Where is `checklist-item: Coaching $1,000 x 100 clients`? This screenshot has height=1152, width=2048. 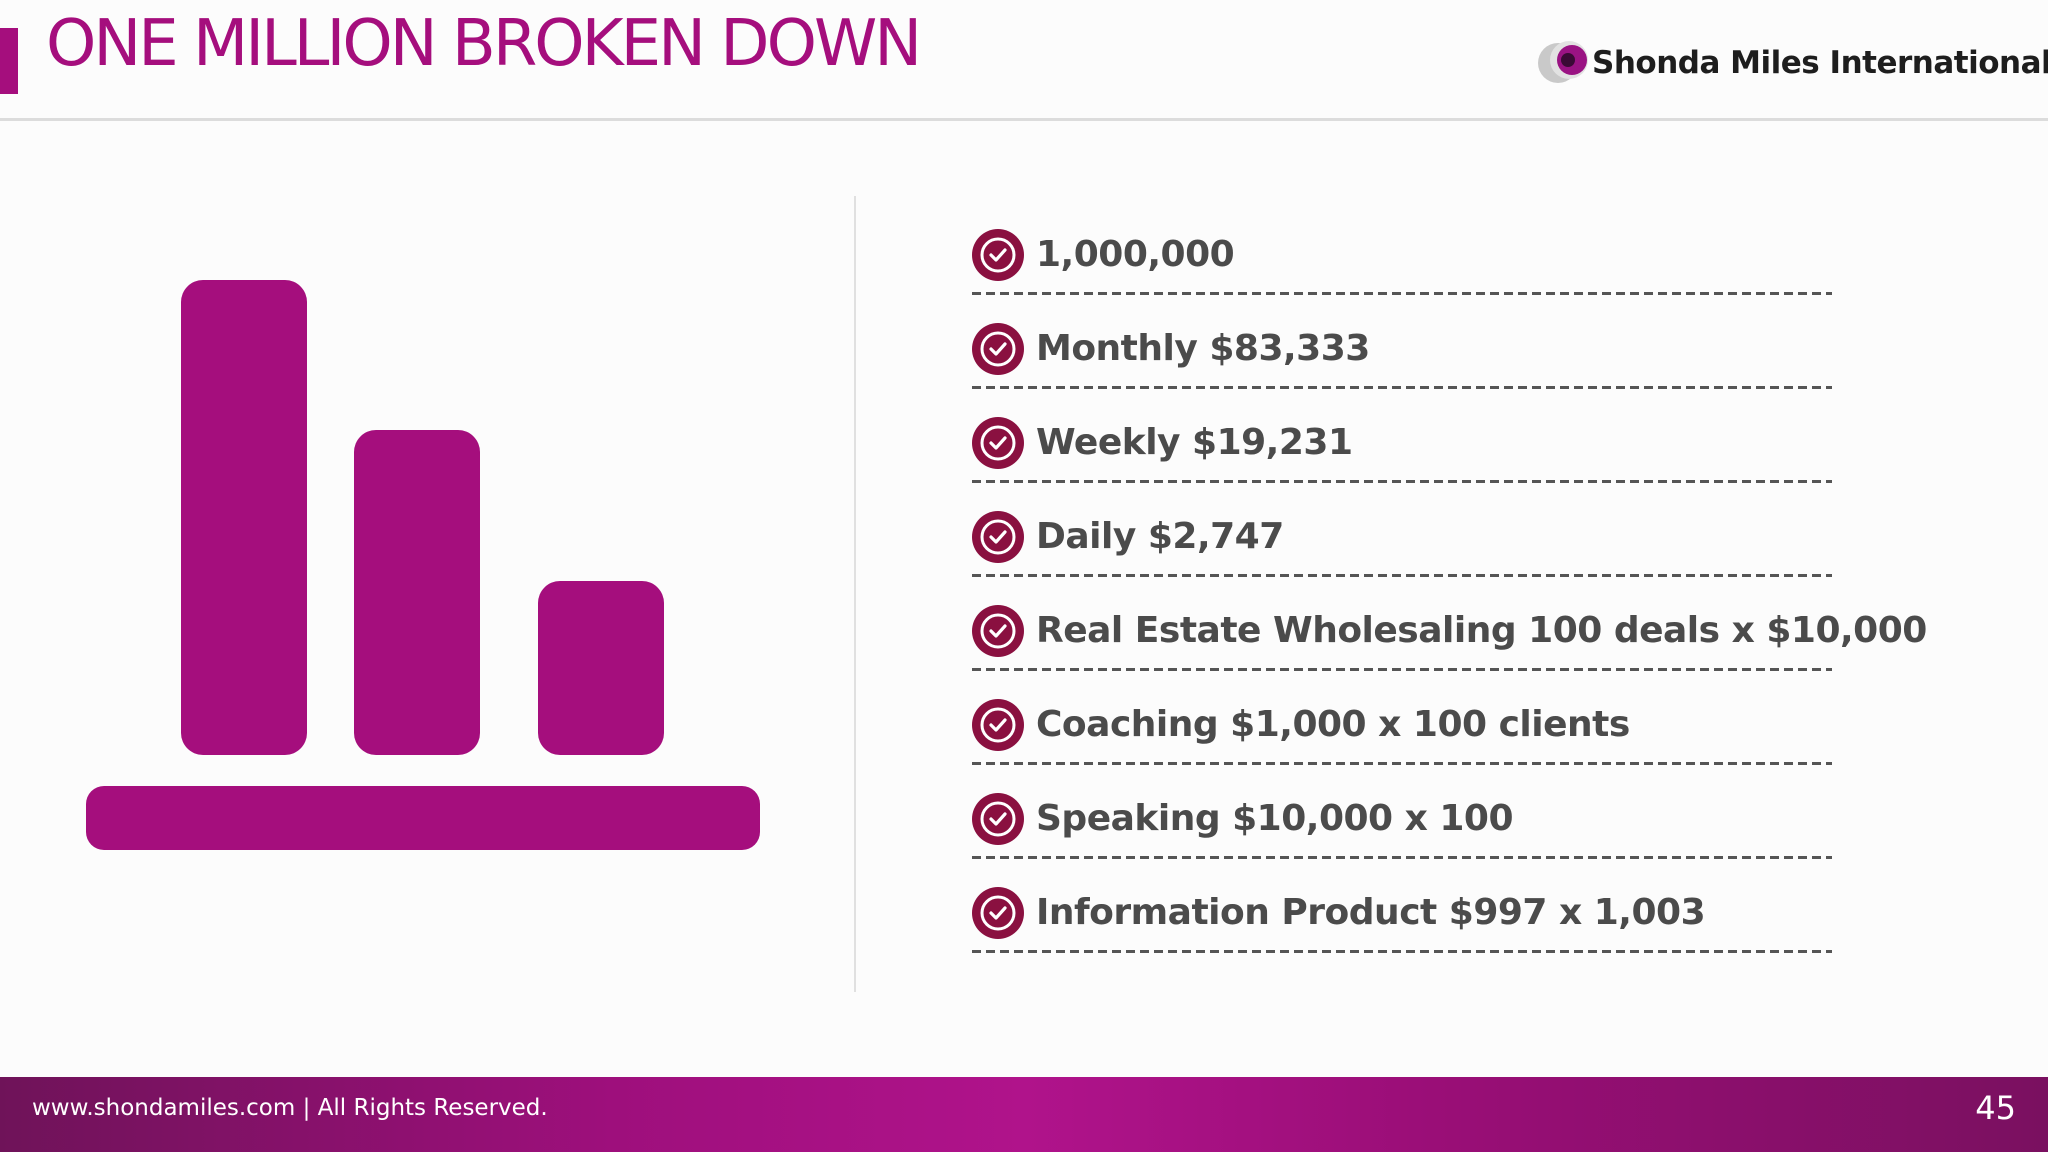 checklist-item: Coaching $1,000 x 100 clients is located at coordinates (1402, 739).